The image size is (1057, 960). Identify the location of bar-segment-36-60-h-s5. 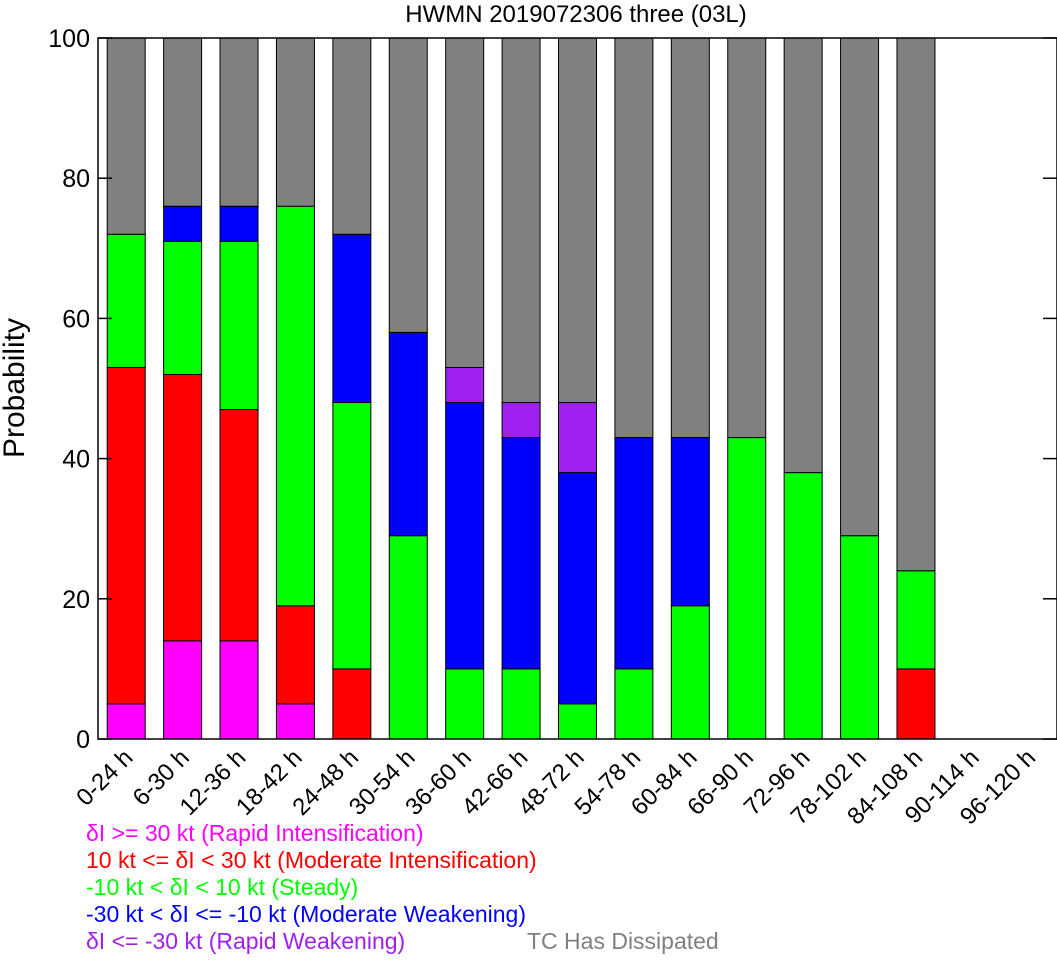
(465, 202).